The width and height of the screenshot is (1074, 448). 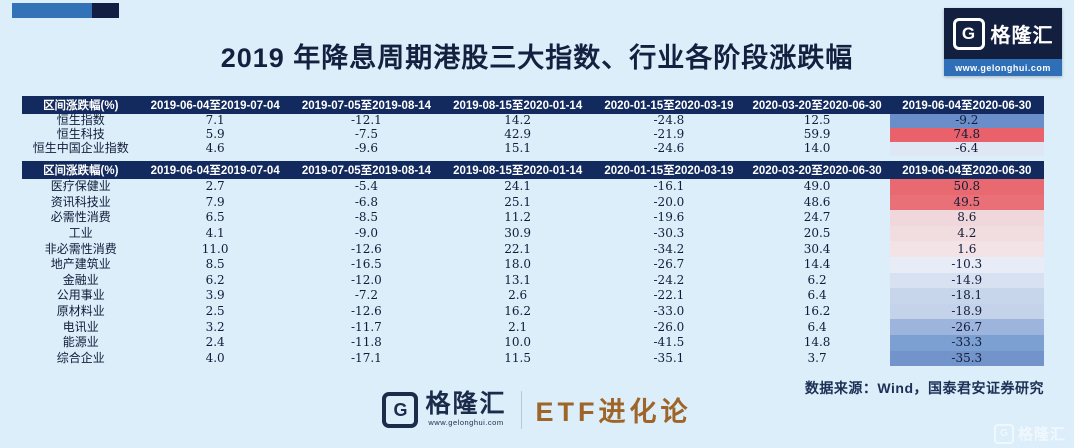 What do you see at coordinates (1003, 42) in the screenshot?
I see `gelonghui-brand-box: G 格隆汇 www.gelonghui.com` at bounding box center [1003, 42].